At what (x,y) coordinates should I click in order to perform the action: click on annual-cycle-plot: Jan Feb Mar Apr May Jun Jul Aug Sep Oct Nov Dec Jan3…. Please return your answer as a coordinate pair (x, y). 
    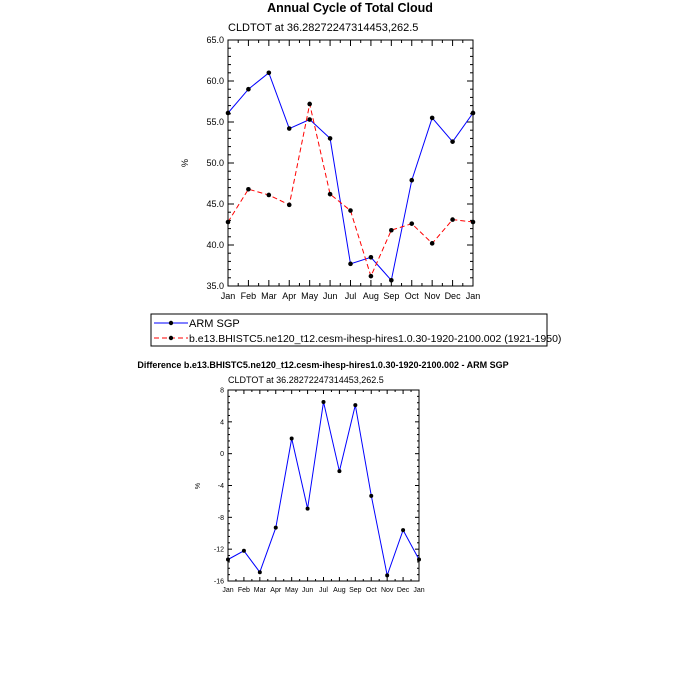
    Looking at the image, I should click on (343, 168).